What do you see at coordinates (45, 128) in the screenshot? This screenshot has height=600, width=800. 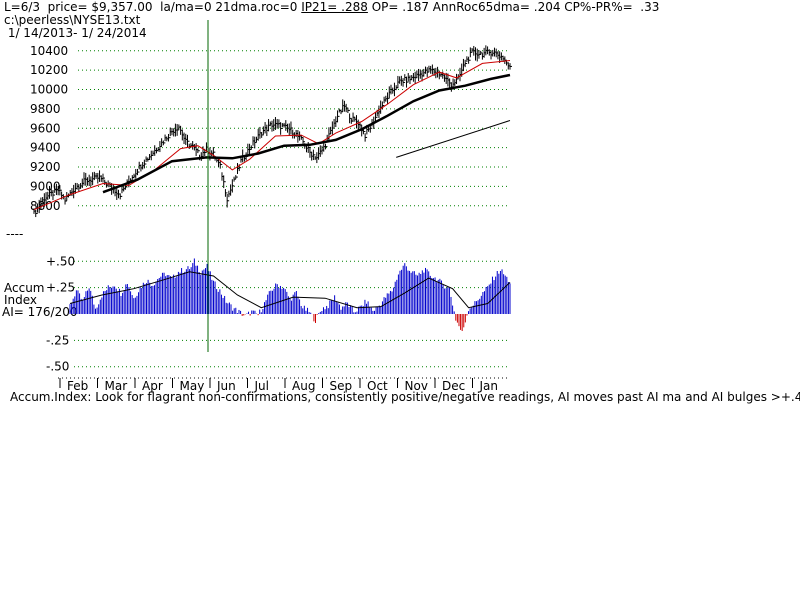 I see `price-tick-label: 9600` at bounding box center [45, 128].